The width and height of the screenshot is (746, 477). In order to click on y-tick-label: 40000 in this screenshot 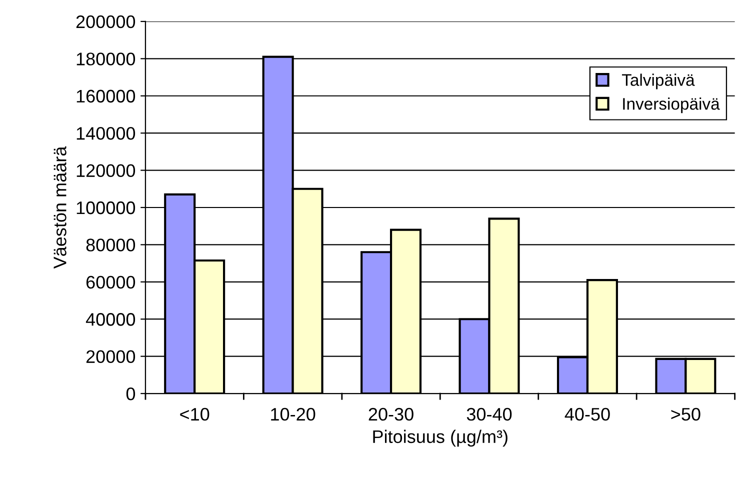, I will do `click(111, 319)`.